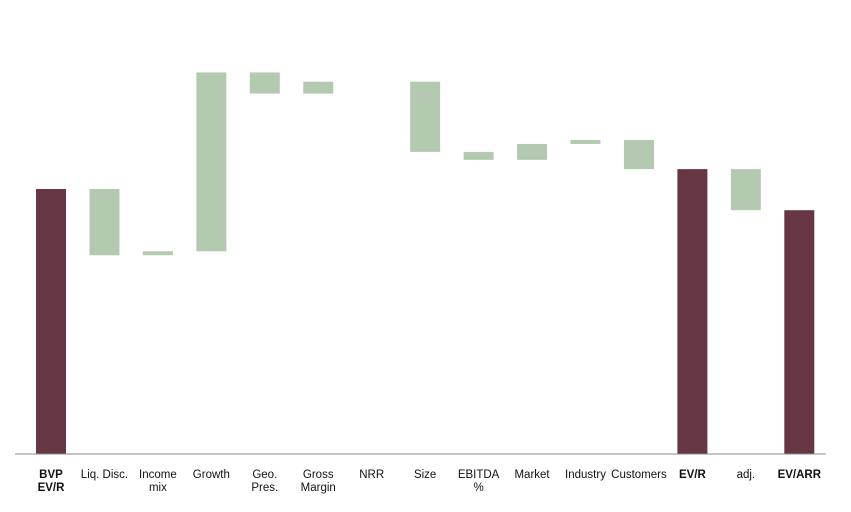  I want to click on category-label: Growth, so click(211, 475).